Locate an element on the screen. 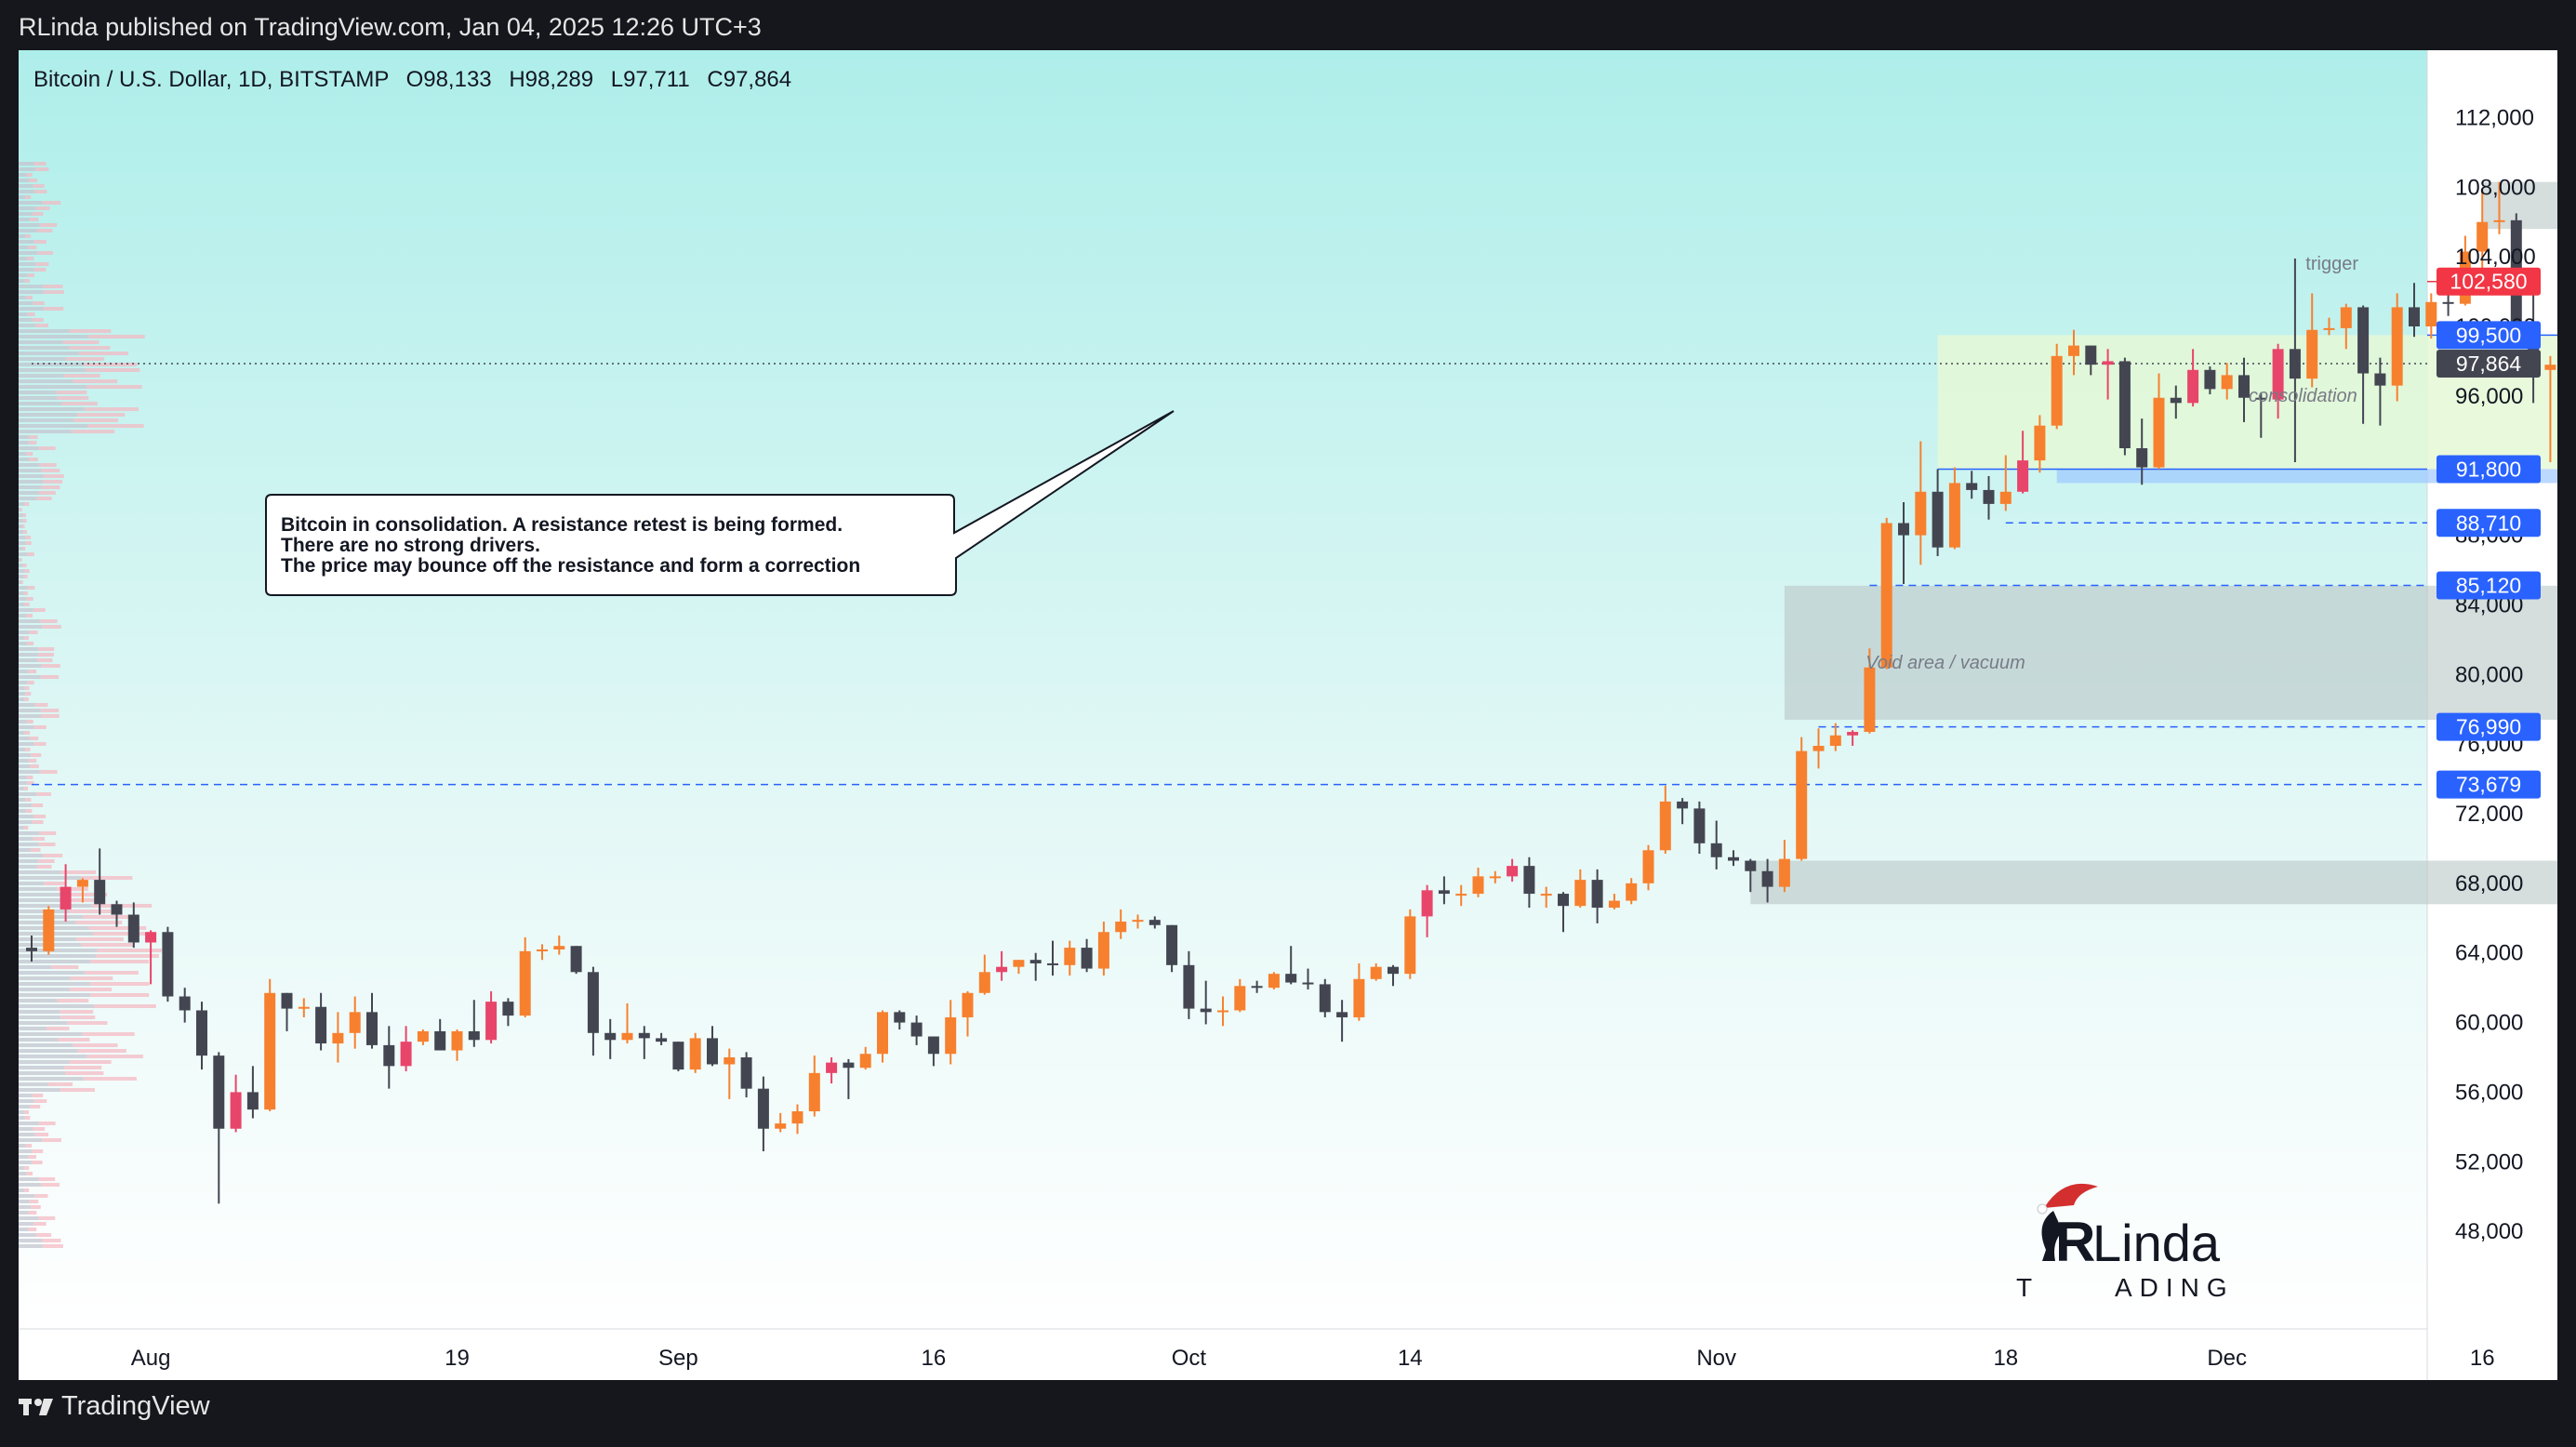  time-axis-background is located at coordinates (1223, 1354).